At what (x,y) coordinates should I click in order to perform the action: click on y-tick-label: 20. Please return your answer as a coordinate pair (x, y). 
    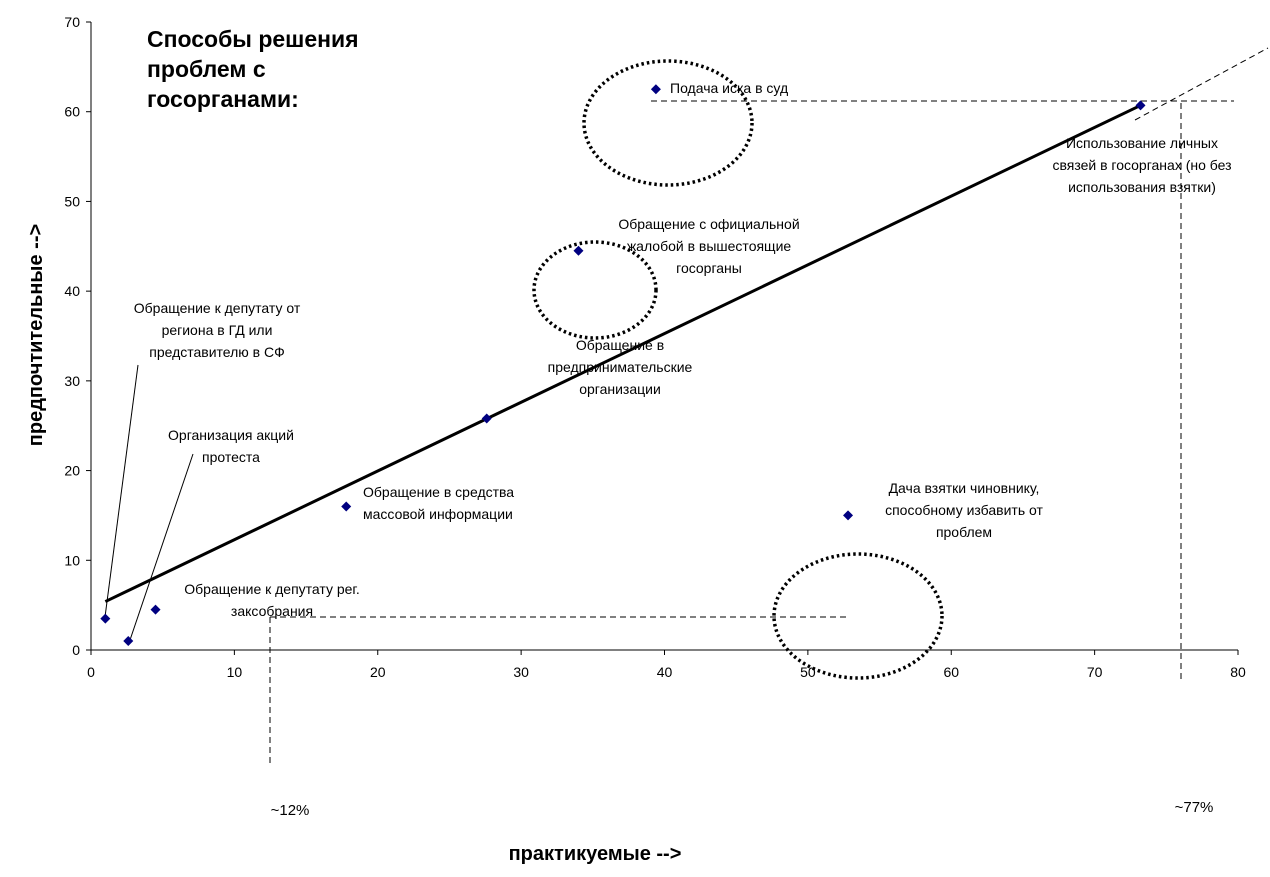
    Looking at the image, I should click on (72, 471).